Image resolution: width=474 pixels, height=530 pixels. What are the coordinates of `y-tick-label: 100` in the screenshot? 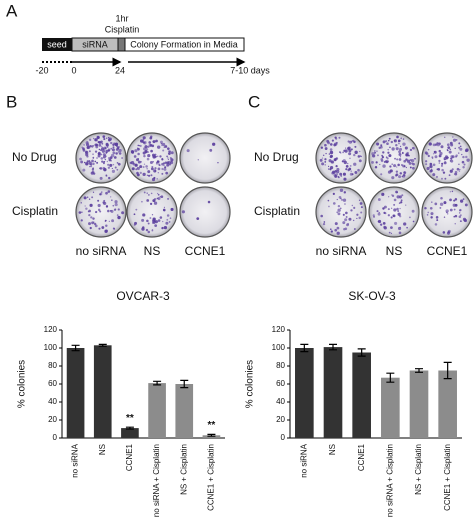 It's located at (51, 347).